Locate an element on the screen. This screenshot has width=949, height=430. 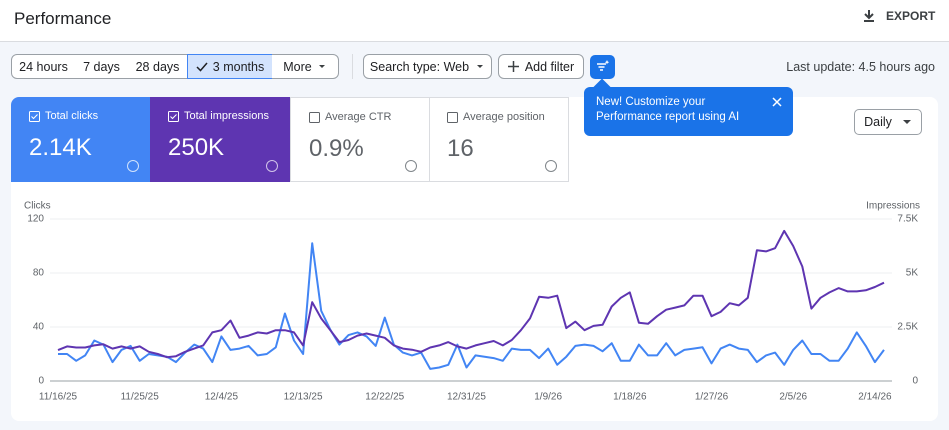
dropdown-label: Daily is located at coordinates (878, 122).